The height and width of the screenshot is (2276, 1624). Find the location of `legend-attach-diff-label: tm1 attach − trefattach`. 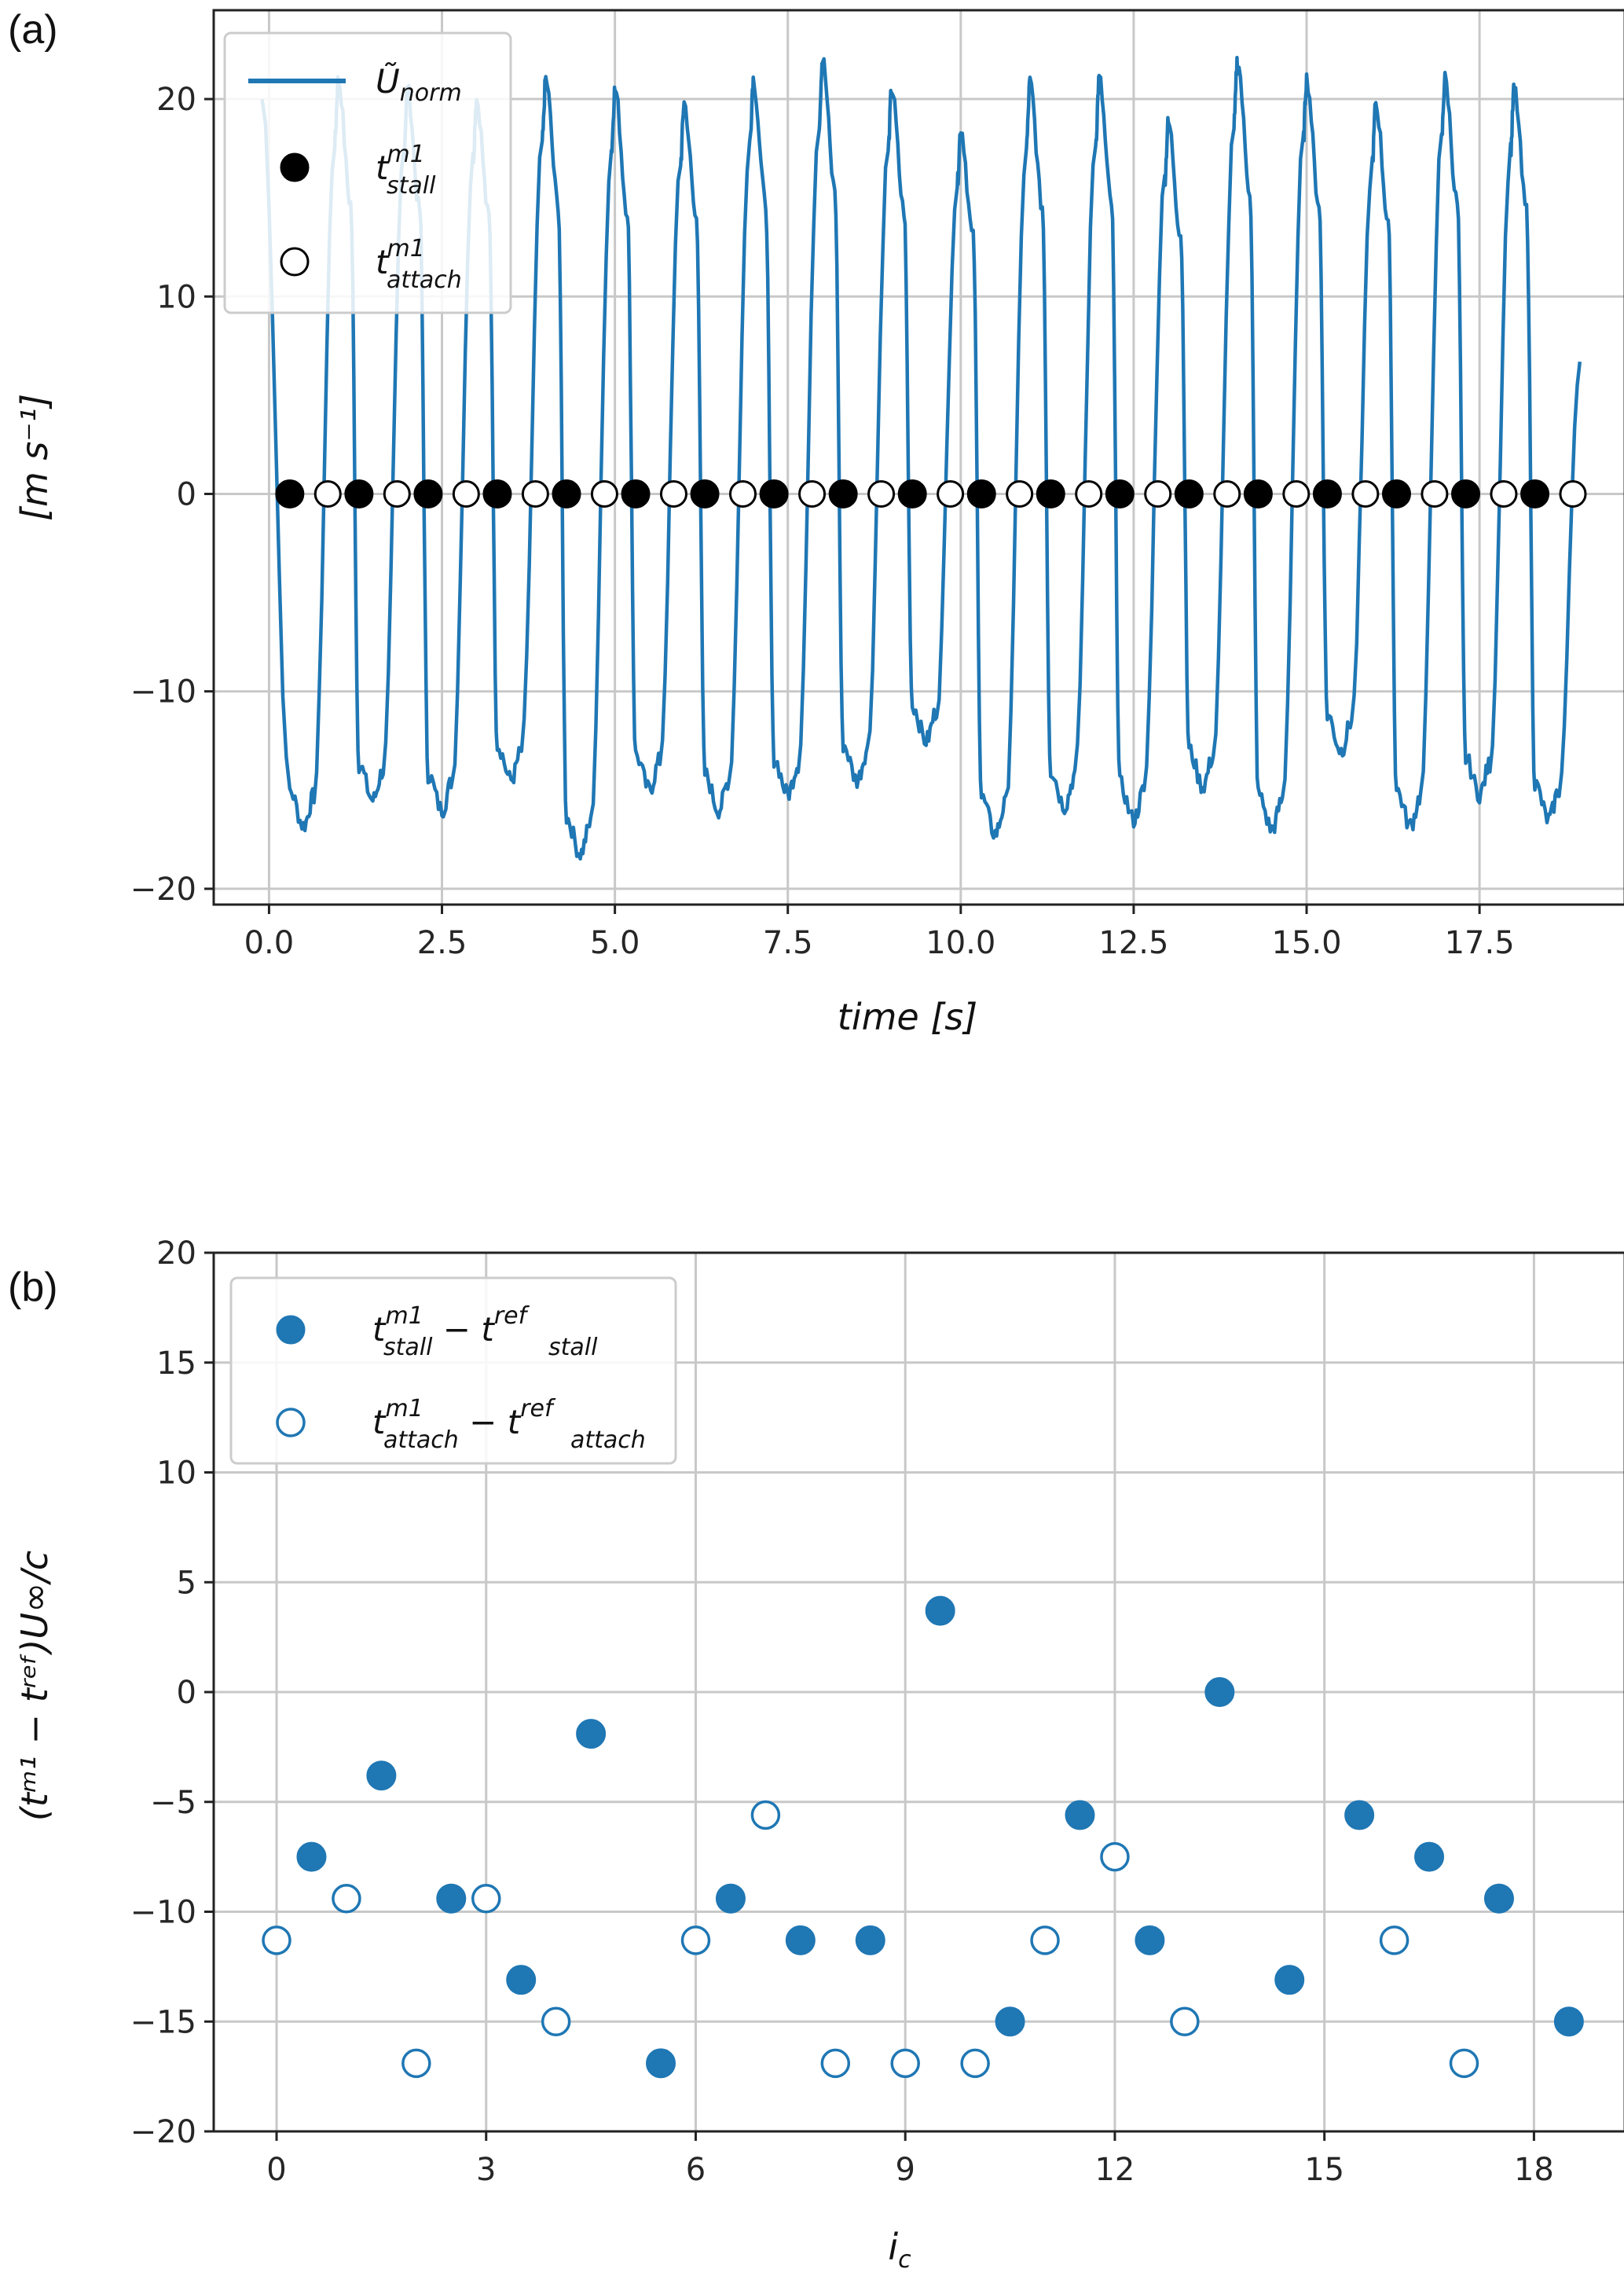

legend-attach-diff-label: tm1 attach − trefattach is located at coordinates (509, 1424).